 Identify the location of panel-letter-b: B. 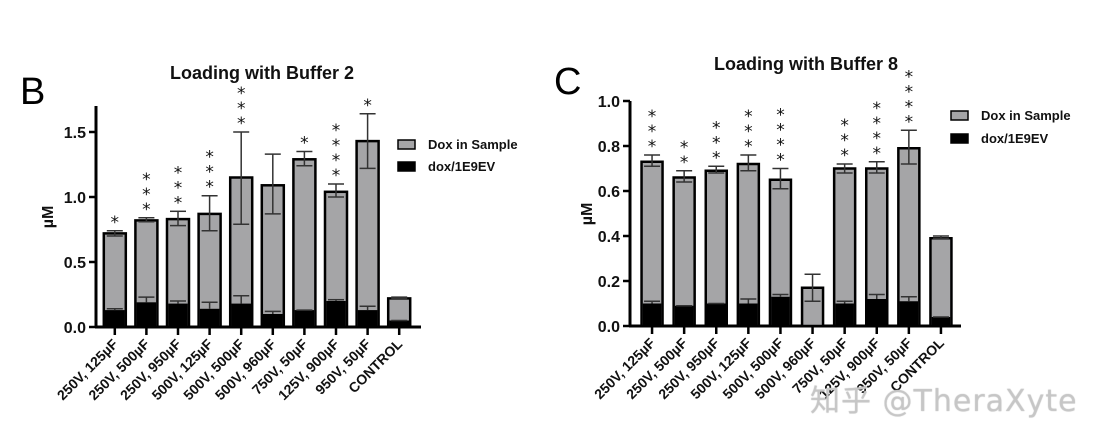
(32, 92).